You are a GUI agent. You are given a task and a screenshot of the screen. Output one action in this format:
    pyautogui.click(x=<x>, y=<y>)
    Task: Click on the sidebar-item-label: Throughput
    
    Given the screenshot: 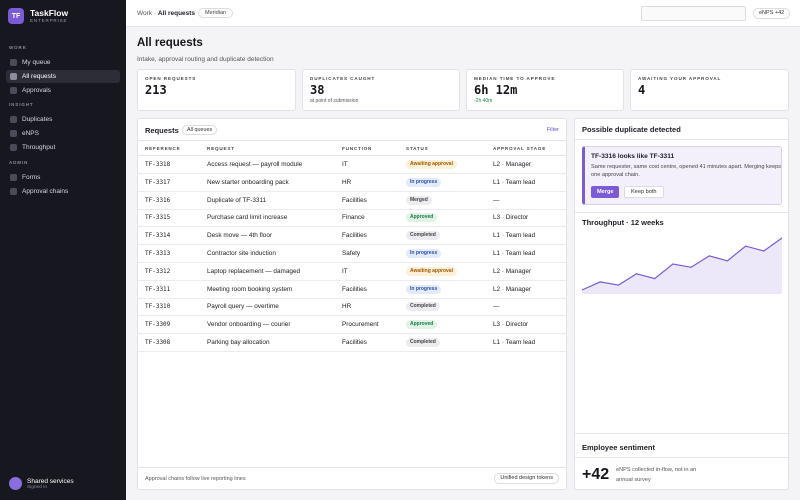 What is the action you would take?
    pyautogui.click(x=39, y=147)
    